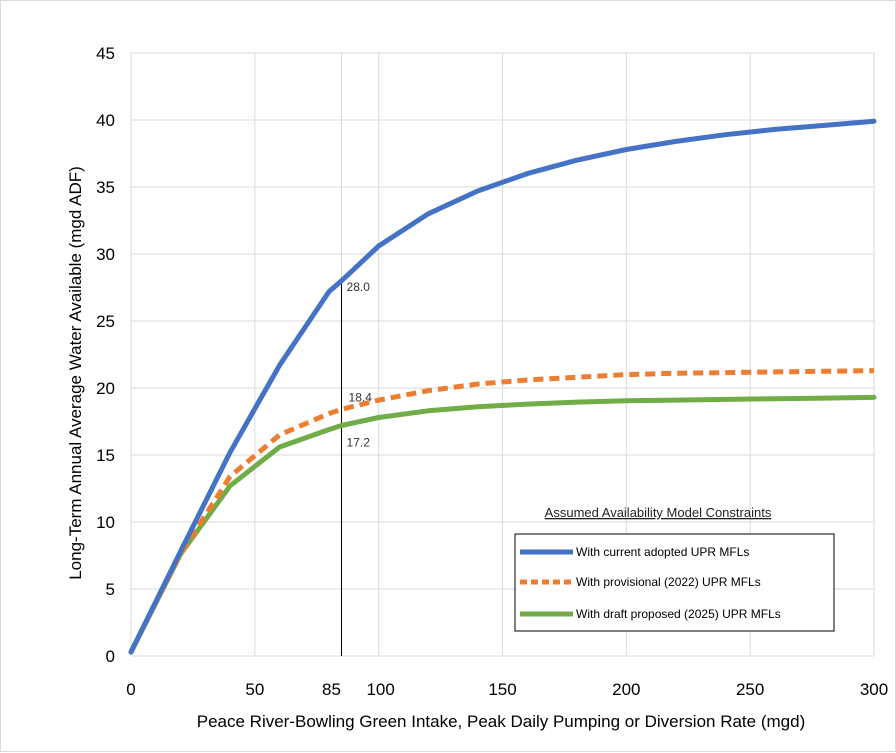 Image resolution: width=896 pixels, height=753 pixels. What do you see at coordinates (360, 365) in the screenshot?
I see `data-labels: 28.0 18.4 17.2` at bounding box center [360, 365].